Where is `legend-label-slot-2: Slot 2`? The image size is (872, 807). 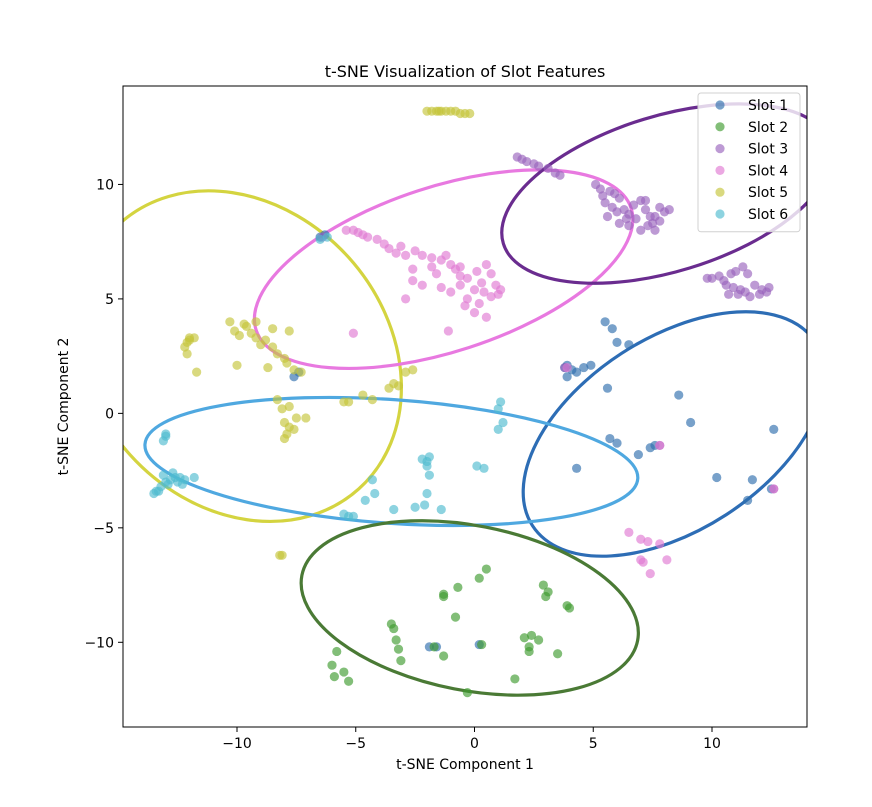 legend-label-slot-2: Slot 2 is located at coordinates (768, 128).